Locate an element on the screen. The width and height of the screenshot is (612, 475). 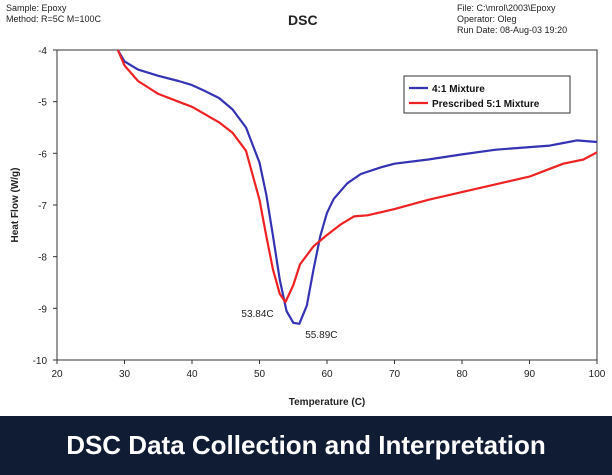
peak-annotation: 53.84C is located at coordinates (257, 314).